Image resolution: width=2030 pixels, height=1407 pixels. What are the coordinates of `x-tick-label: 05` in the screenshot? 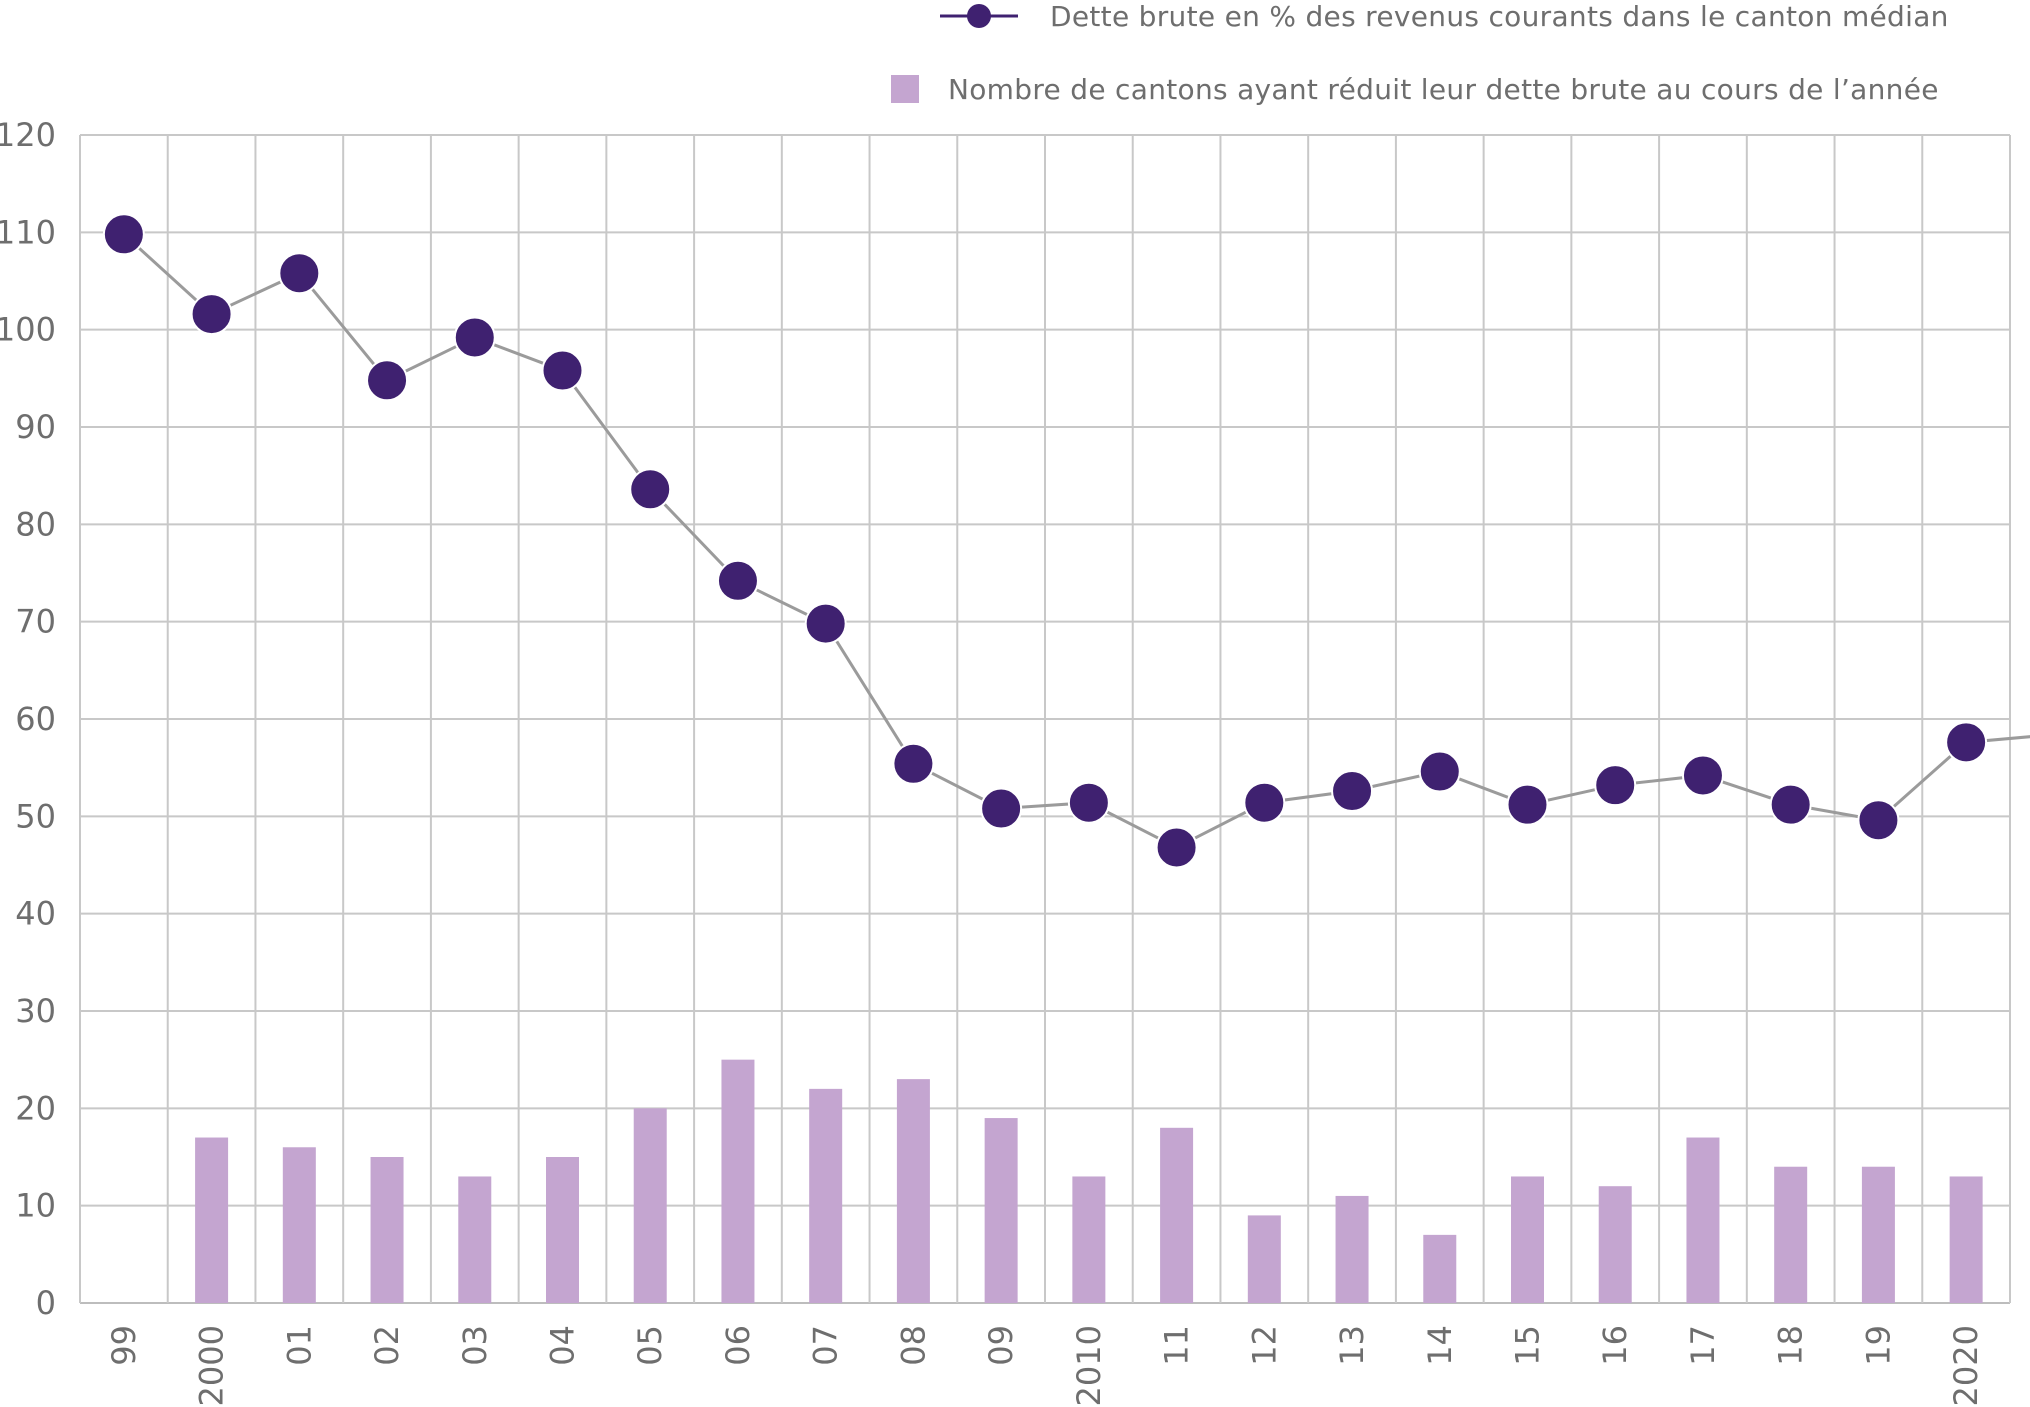 It's located at (650, 1345).